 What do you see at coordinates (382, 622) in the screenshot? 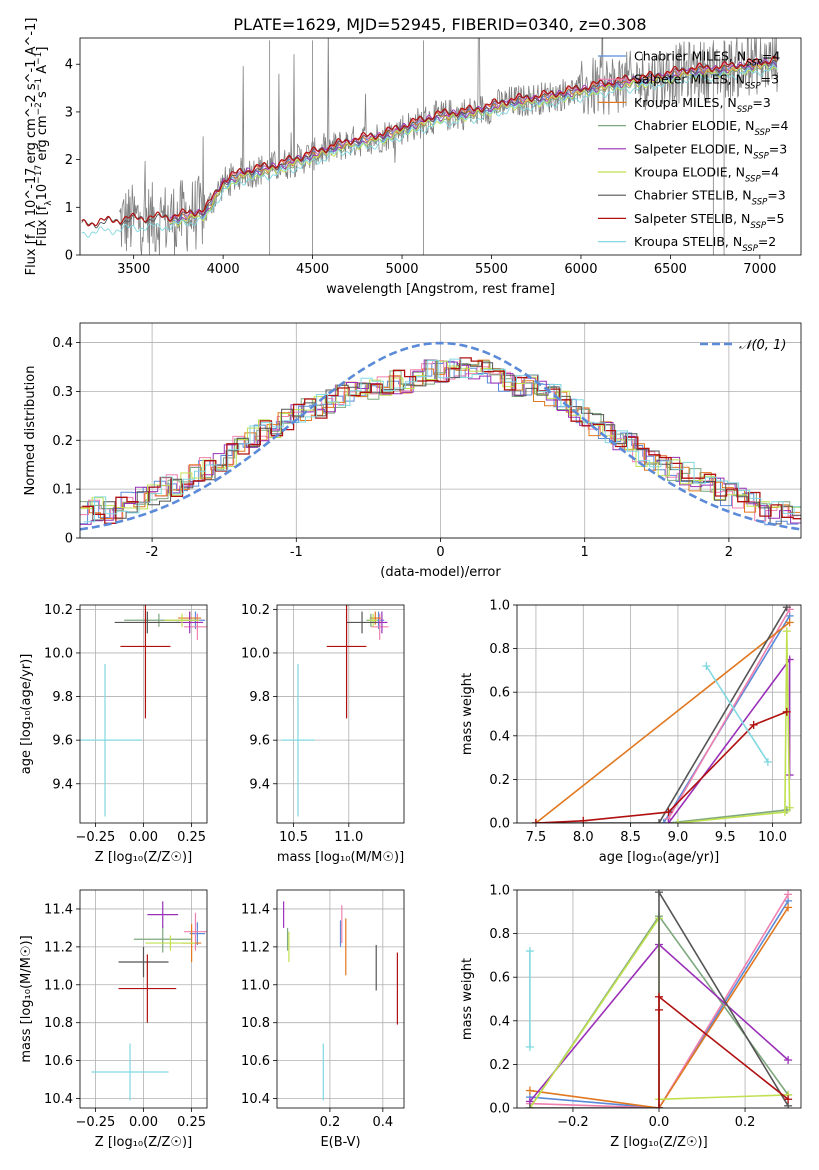
I see `errorbar-point-salpeter-elodie` at bounding box center [382, 622].